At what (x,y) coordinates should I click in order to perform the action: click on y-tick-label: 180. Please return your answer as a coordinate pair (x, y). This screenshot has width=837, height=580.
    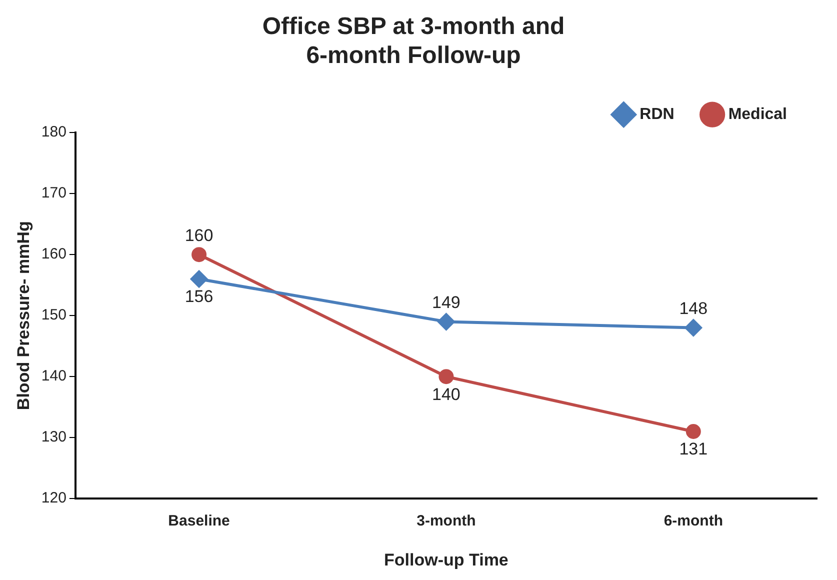
    Looking at the image, I should click on (53, 132).